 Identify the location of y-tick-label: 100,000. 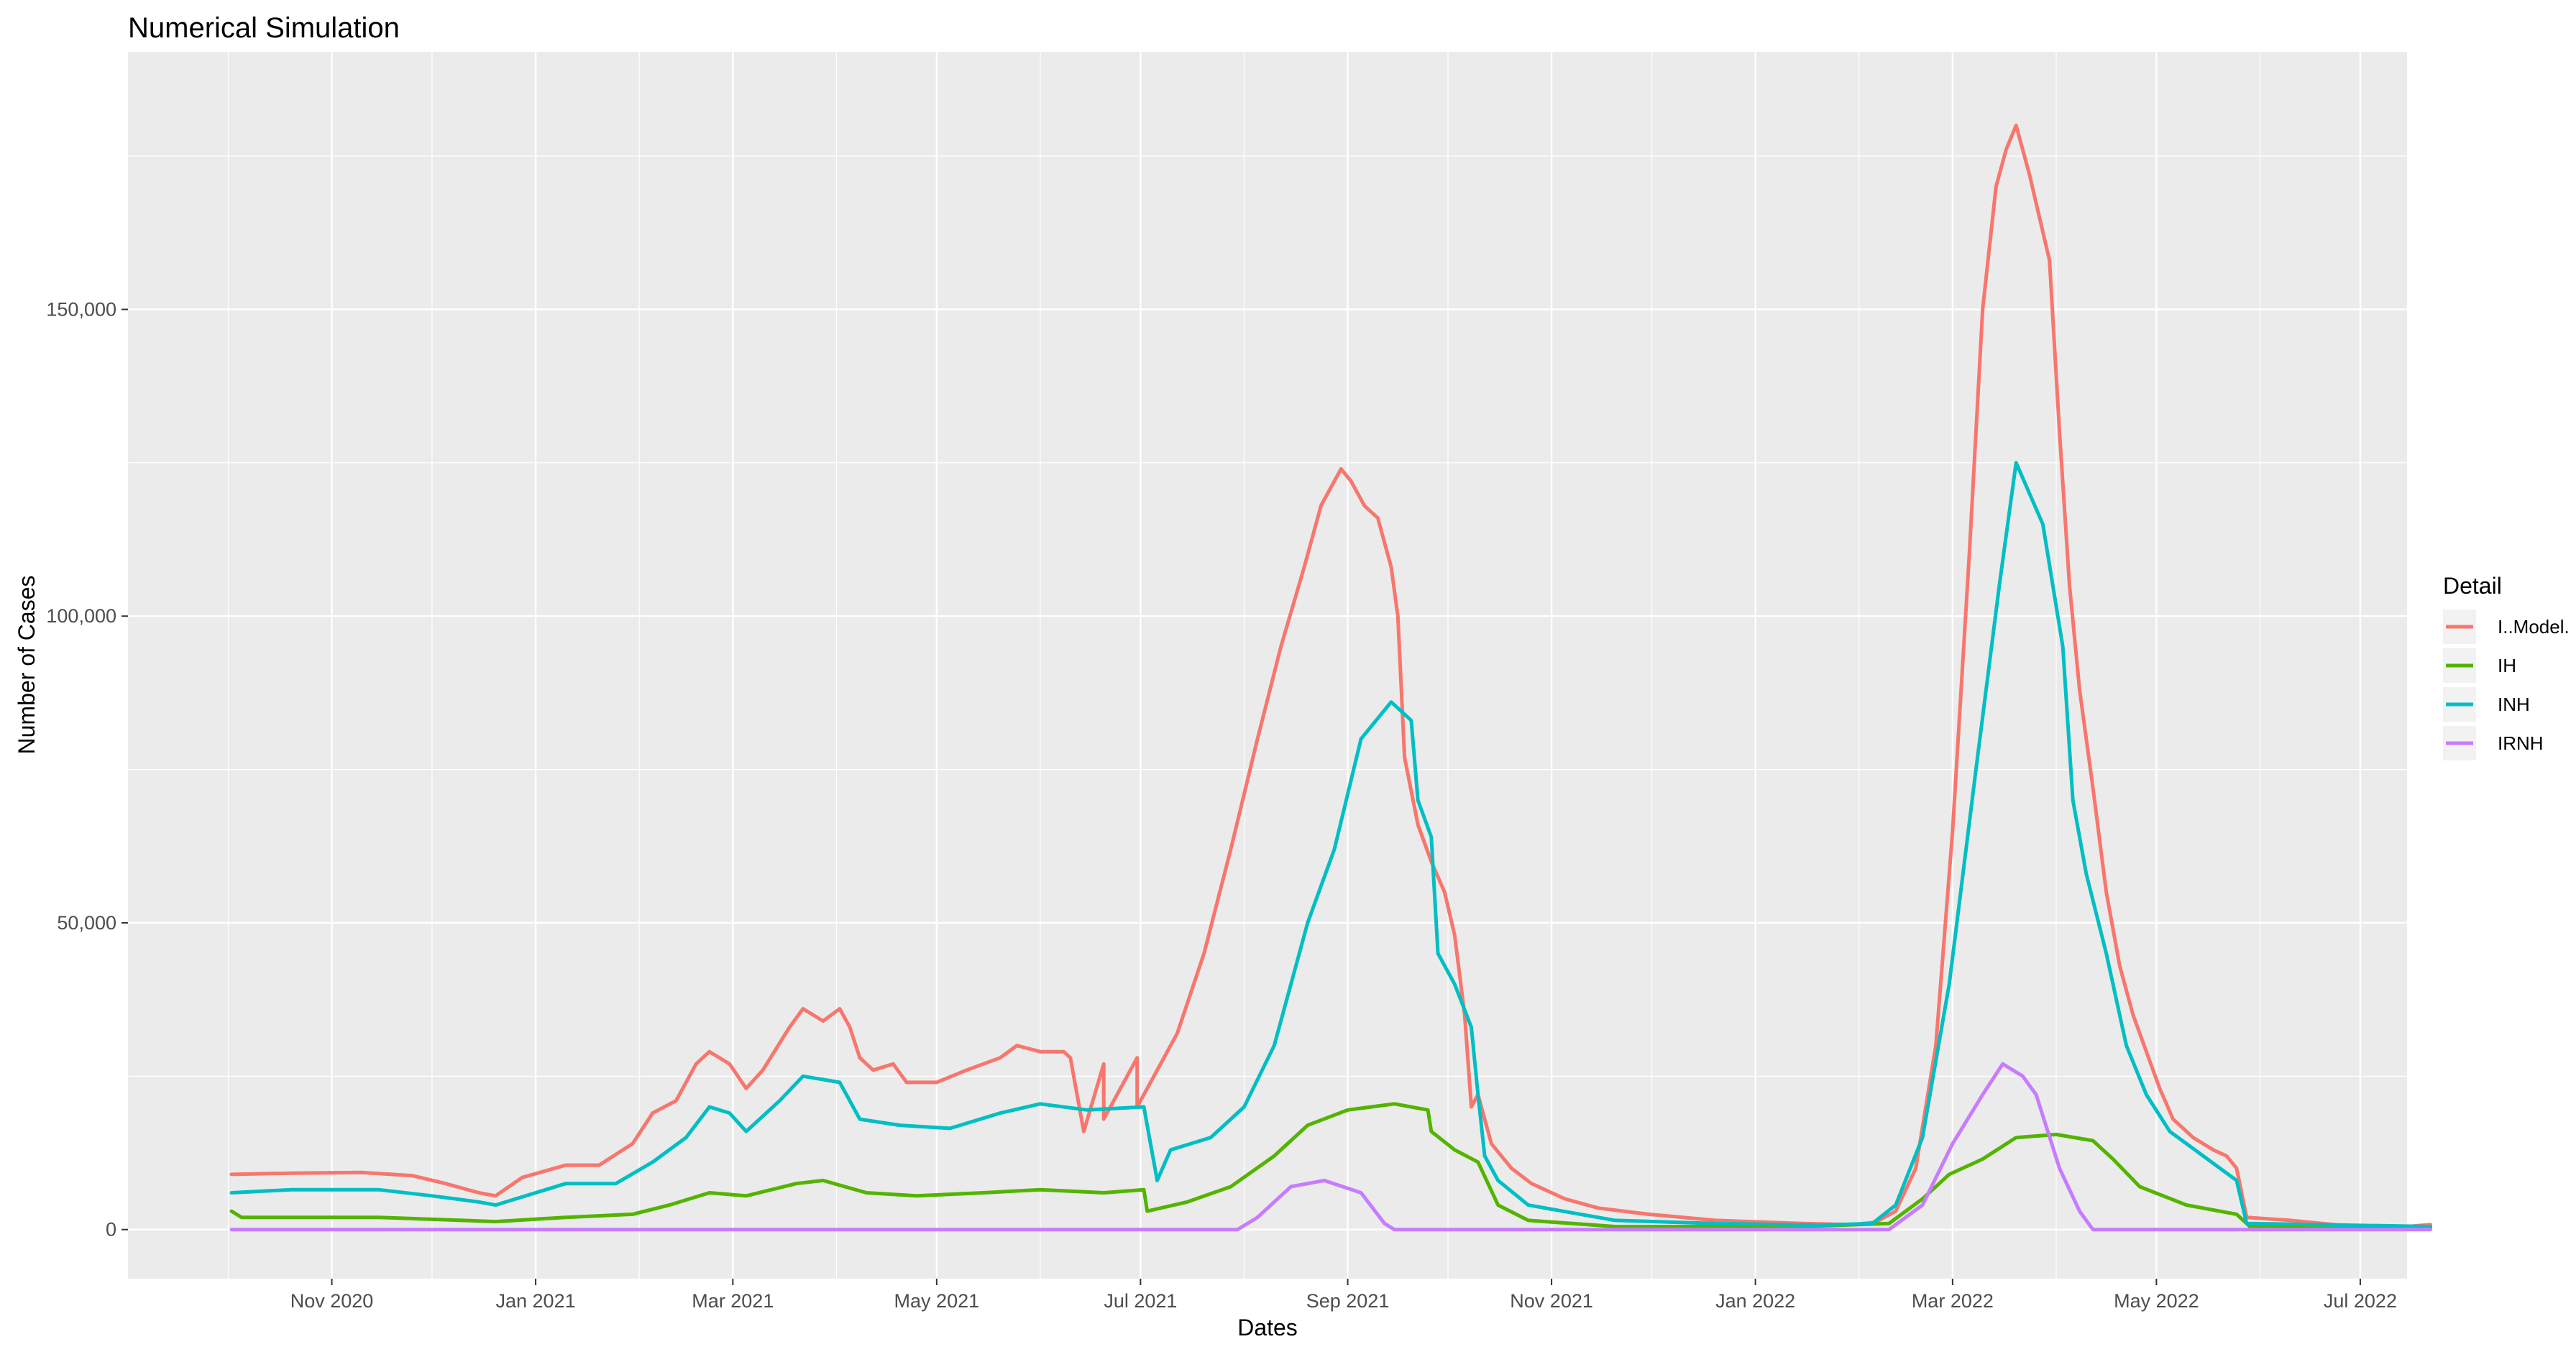
(81, 616).